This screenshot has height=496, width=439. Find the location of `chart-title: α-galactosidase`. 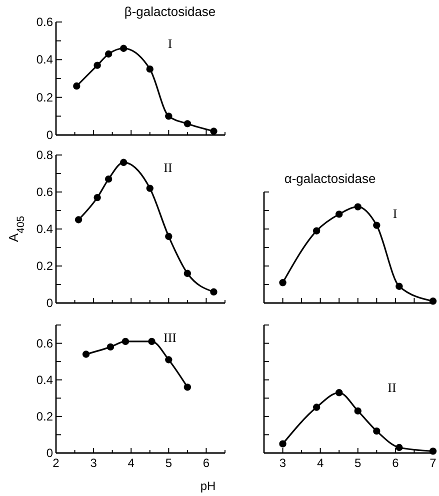

chart-title: α-galactosidase is located at coordinates (330, 178).